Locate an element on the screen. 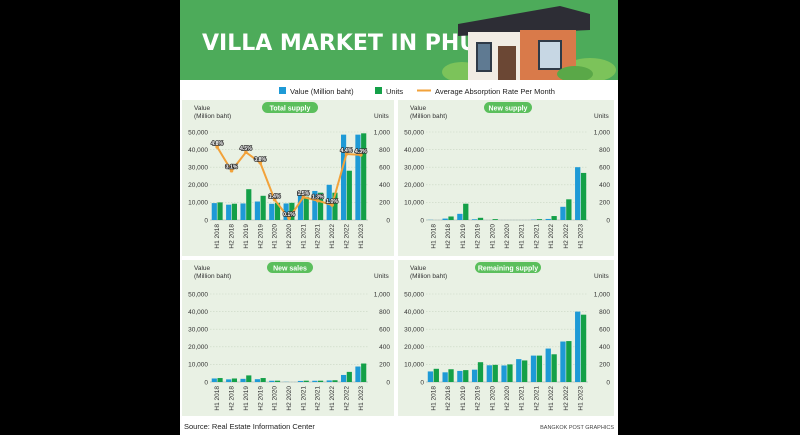 The image size is (800, 435). rate-label-bg: 4.5% is located at coordinates (246, 149).